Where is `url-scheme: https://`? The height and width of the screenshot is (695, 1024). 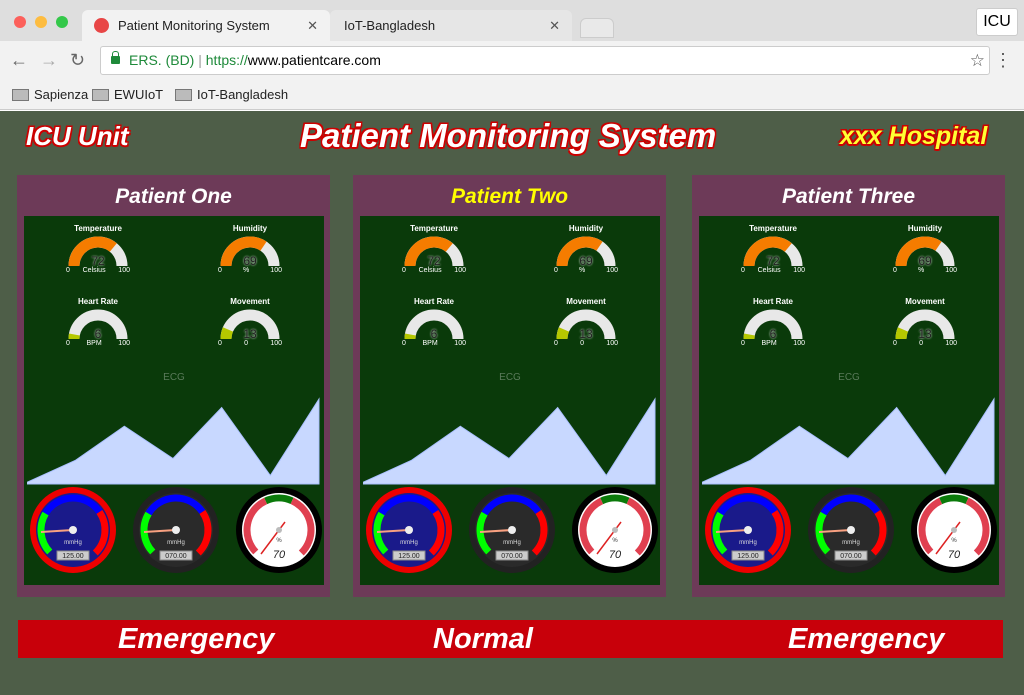 url-scheme: https:// is located at coordinates (226, 60).